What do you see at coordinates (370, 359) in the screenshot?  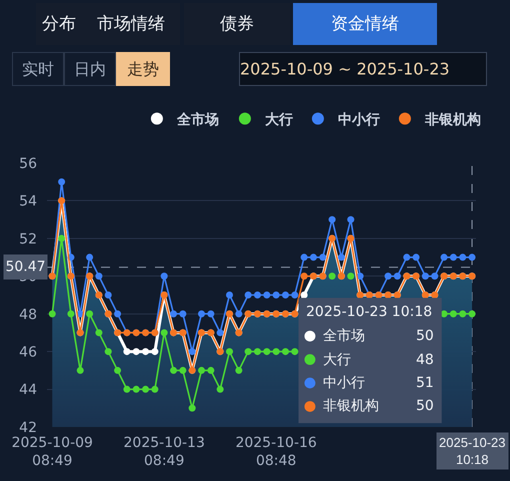 I see `text: 2025-10-23 10:18 全市场 50 大行 48 中小行 51 非银机构 50` at bounding box center [370, 359].